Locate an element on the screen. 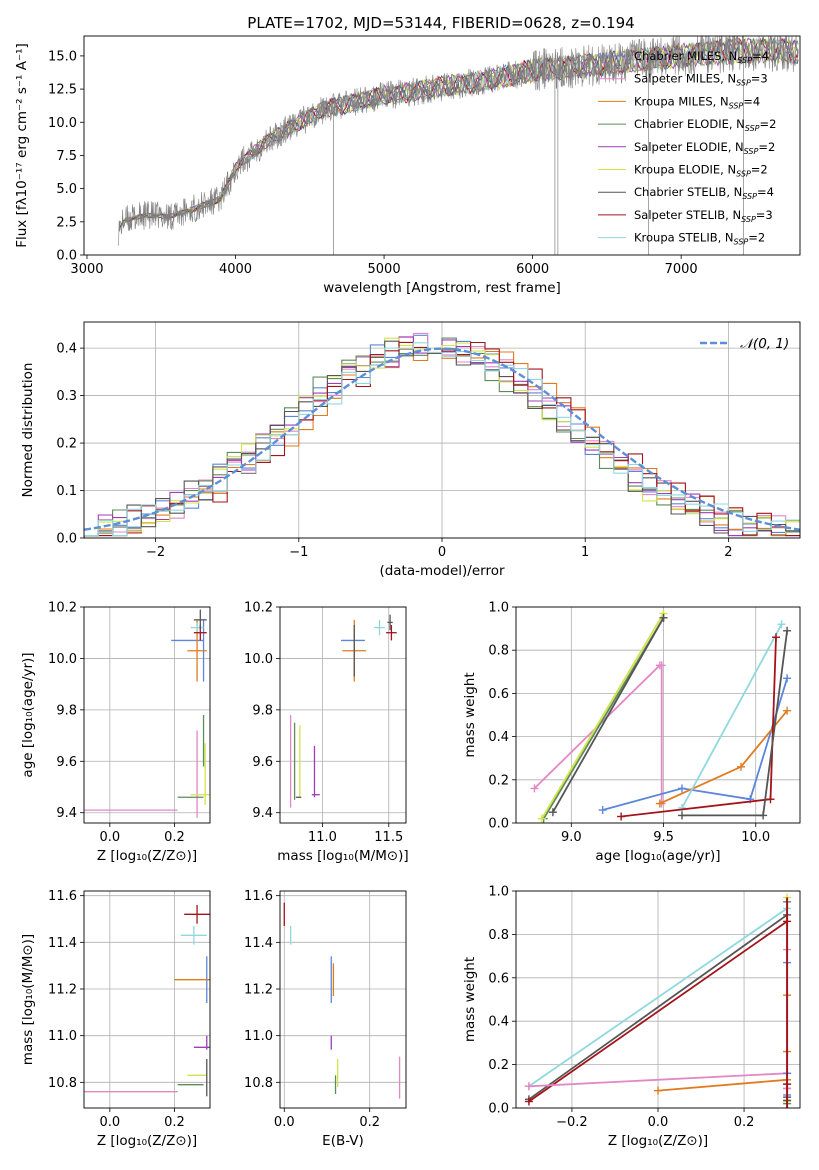 Image resolution: width=819 pixels, height=1170 pixels. y-tick-label: 15.0 is located at coordinates (62, 56).